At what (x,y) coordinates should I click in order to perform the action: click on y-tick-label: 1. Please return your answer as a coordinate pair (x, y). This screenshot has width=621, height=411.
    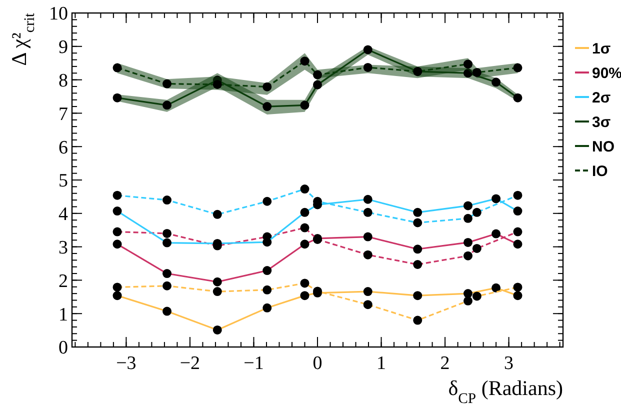
    Looking at the image, I should click on (63, 315).